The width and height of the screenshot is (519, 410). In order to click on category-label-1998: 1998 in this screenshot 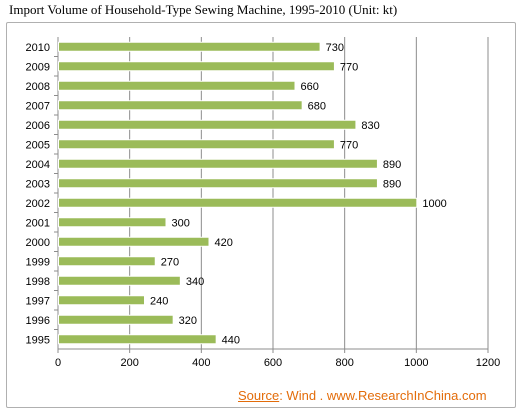, I will do `click(38, 282)`.